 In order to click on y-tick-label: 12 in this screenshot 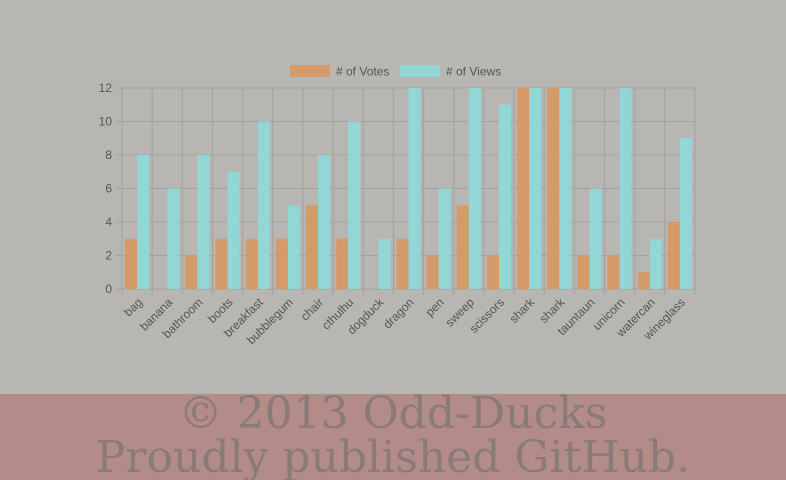, I will do `click(106, 88)`.